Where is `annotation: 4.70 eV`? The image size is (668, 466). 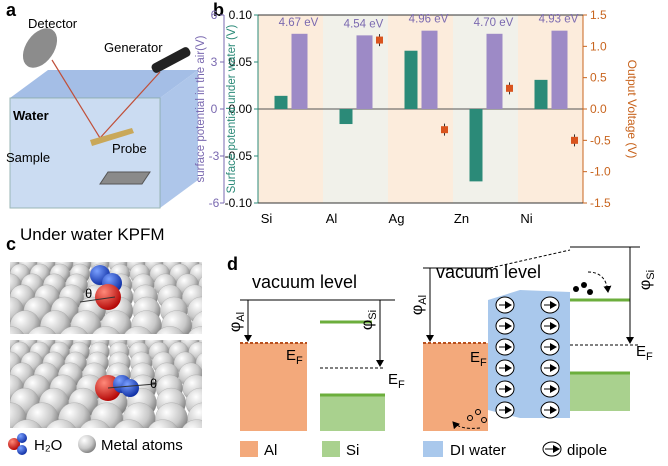 annotation: 4.70 eV is located at coordinates (494, 23).